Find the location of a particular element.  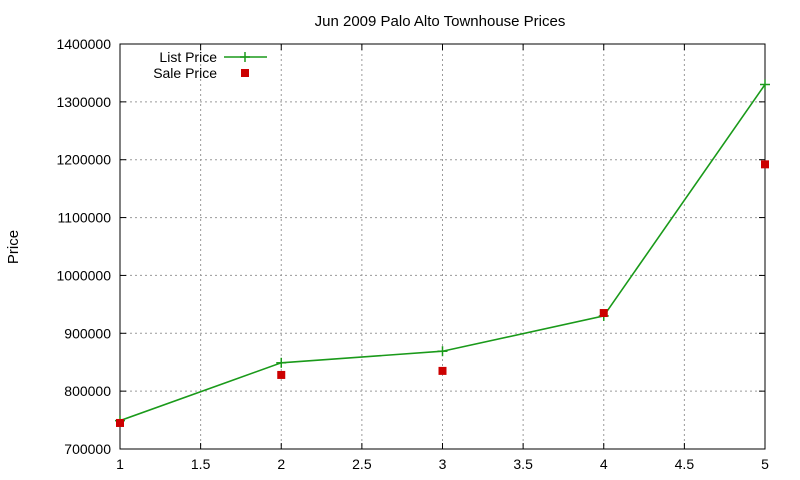

y-axis-title: Price is located at coordinates (13, 247).